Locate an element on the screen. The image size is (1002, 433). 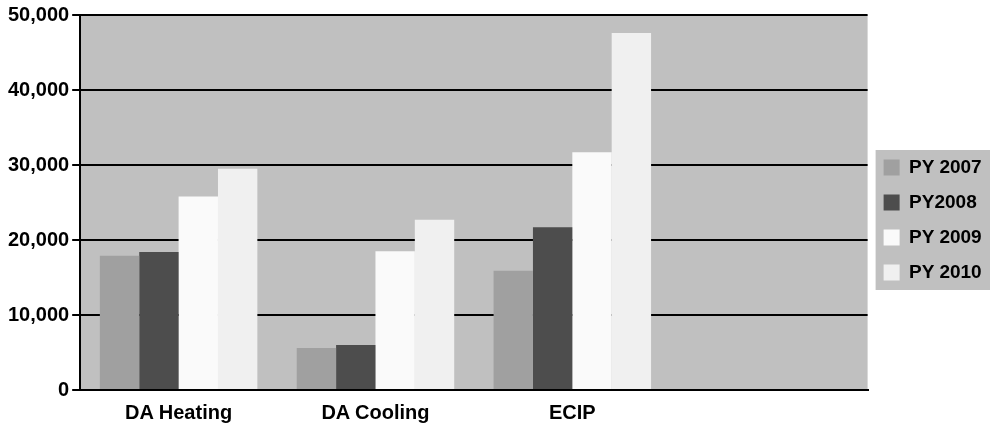
x-tick-label: DA Heating is located at coordinates (179, 411).